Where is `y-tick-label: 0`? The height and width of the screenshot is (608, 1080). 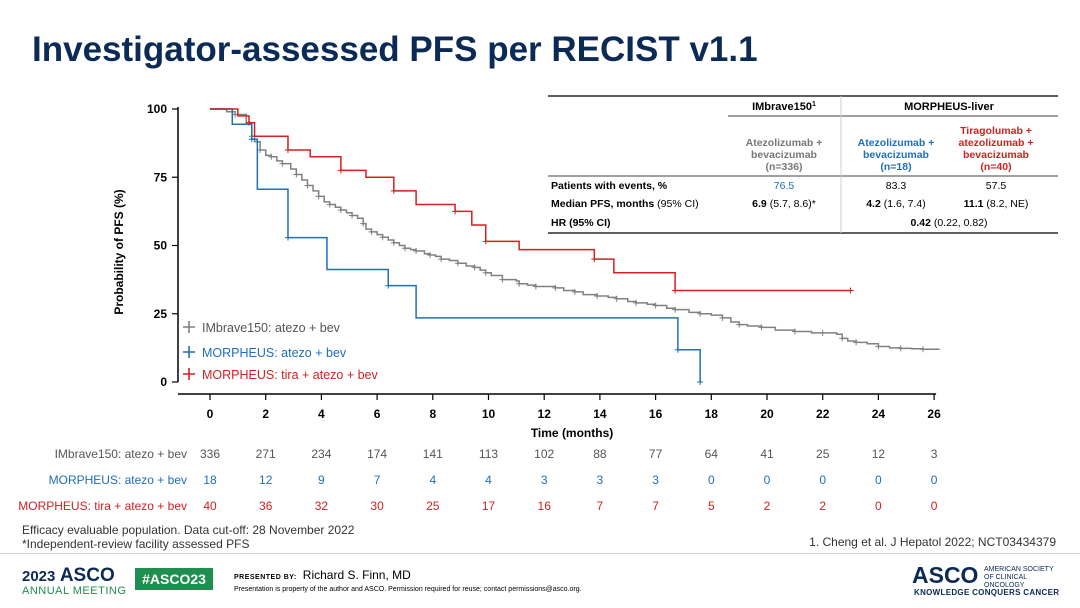
y-tick-label: 0 is located at coordinates (163, 382).